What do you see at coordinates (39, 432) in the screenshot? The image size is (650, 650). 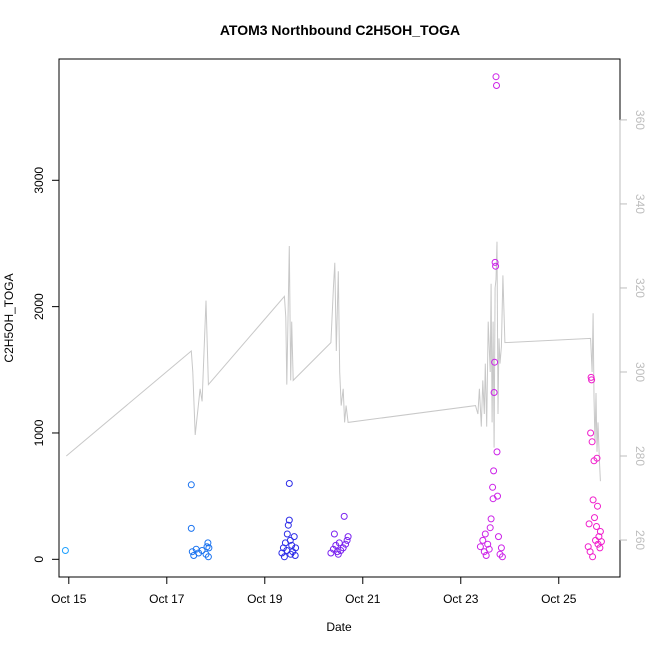 I see `y-tick-label: 1000` at bounding box center [39, 432].